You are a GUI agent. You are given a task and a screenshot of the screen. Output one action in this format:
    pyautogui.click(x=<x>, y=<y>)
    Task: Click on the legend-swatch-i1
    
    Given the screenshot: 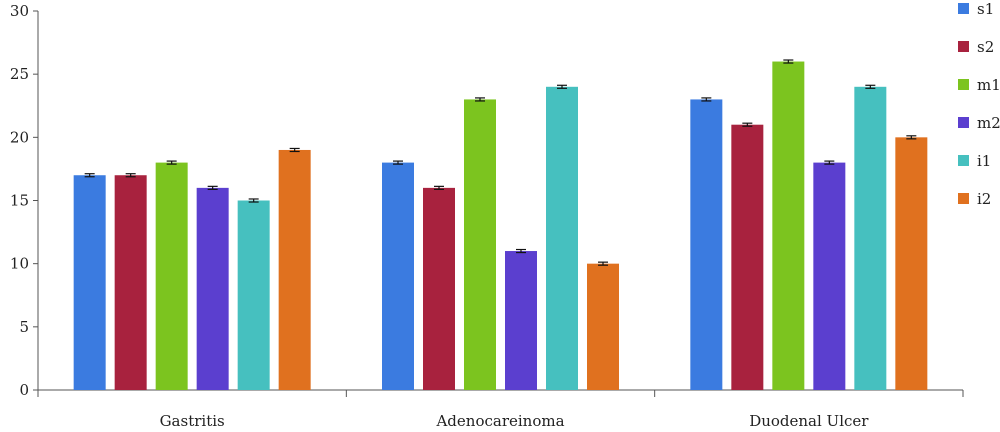 What is the action you would take?
    pyautogui.click(x=963, y=160)
    